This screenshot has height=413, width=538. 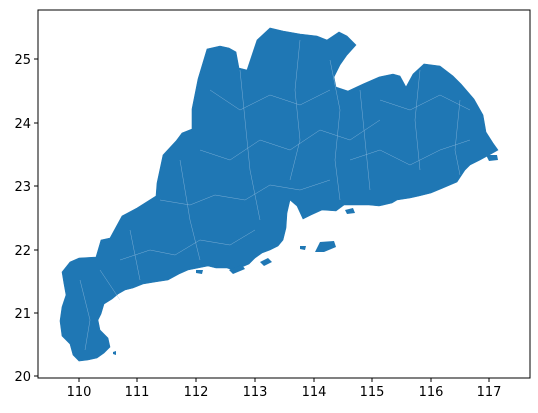 I want to click on x-tick-label: 113, so click(x=255, y=392).